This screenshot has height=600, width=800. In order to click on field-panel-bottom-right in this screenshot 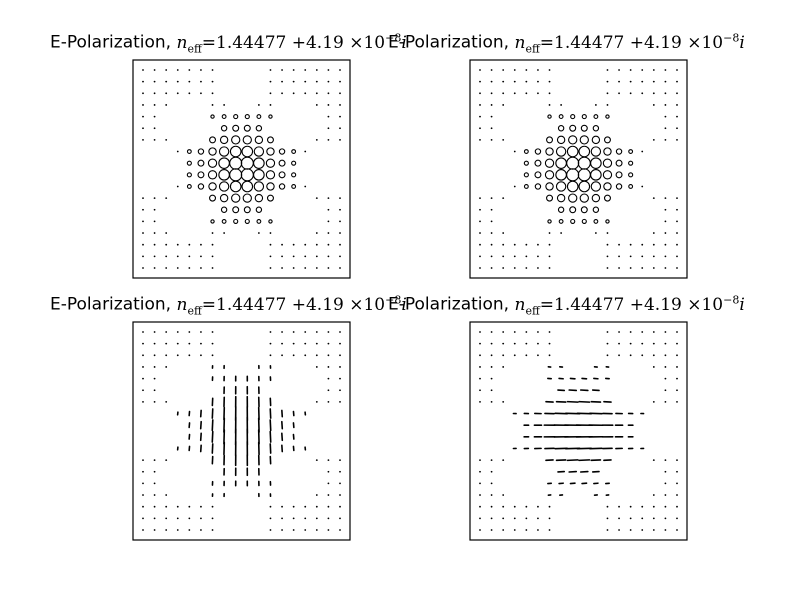, I will do `click(578, 431)`.